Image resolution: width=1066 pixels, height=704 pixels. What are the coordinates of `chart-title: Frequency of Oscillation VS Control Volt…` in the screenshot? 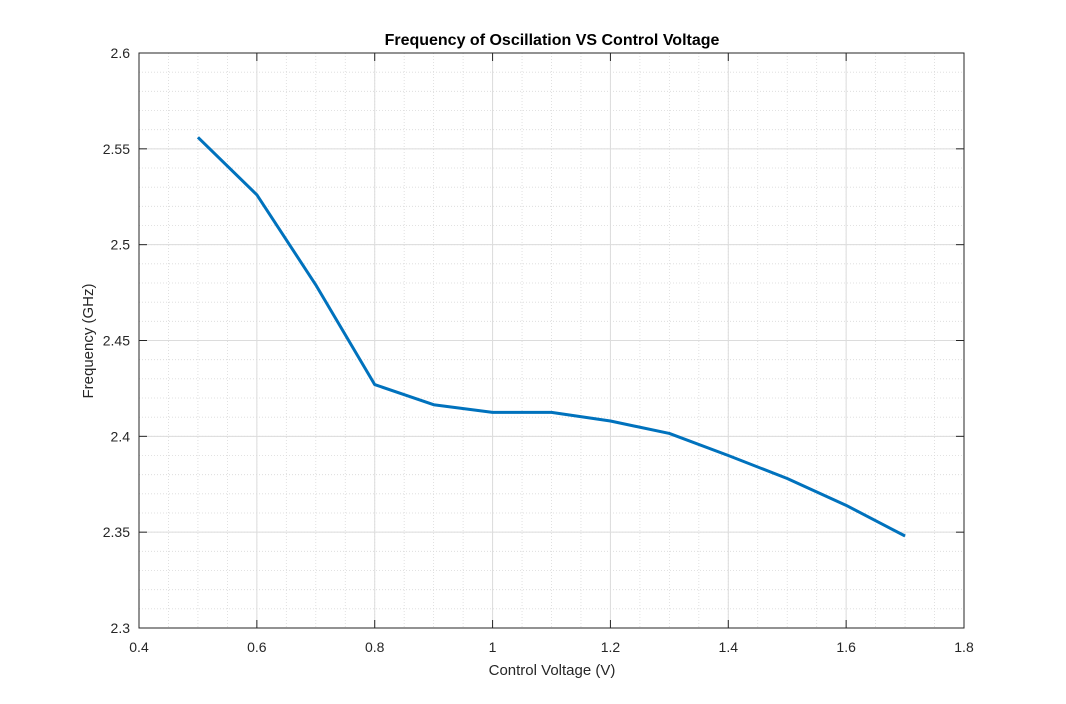 It's located at (552, 40).